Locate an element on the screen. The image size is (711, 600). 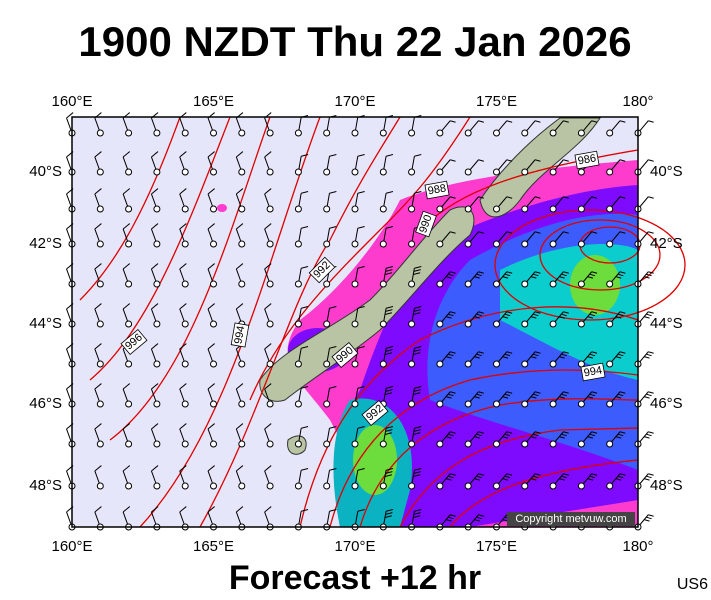
copyright-box is located at coordinates (571, 519).